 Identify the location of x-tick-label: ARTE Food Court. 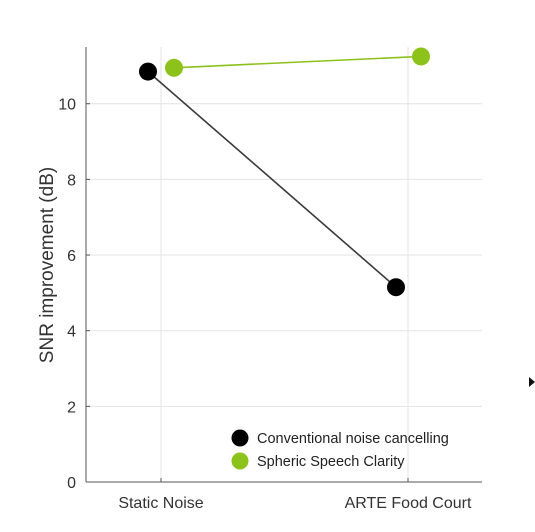
(408, 503).